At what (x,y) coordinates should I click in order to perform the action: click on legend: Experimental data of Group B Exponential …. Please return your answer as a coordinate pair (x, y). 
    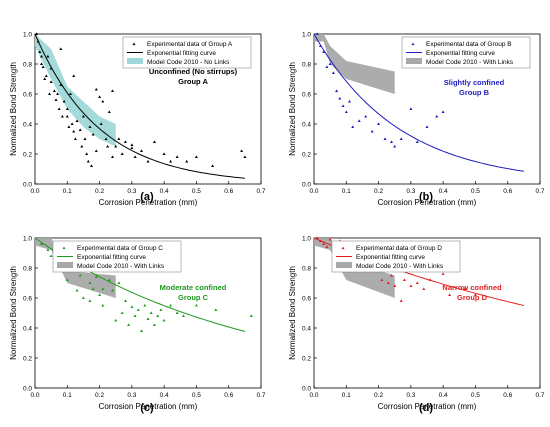
    Looking at the image, I should click on (466, 52).